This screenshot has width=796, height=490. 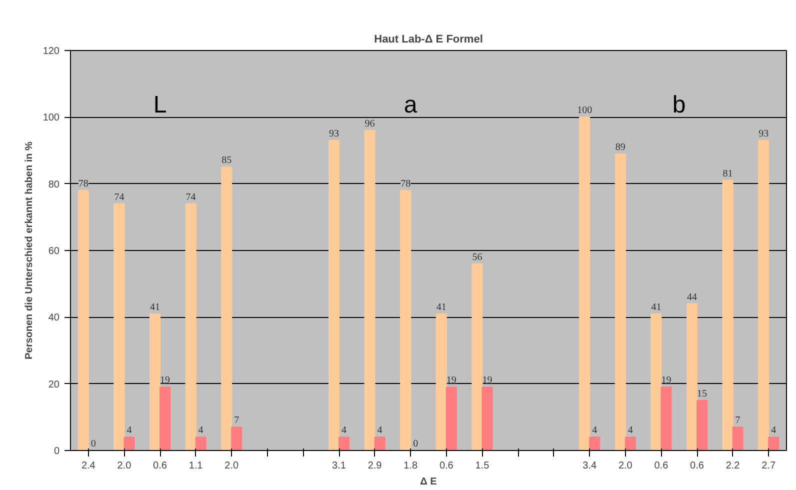 I want to click on data-label: 96, so click(x=369, y=124).